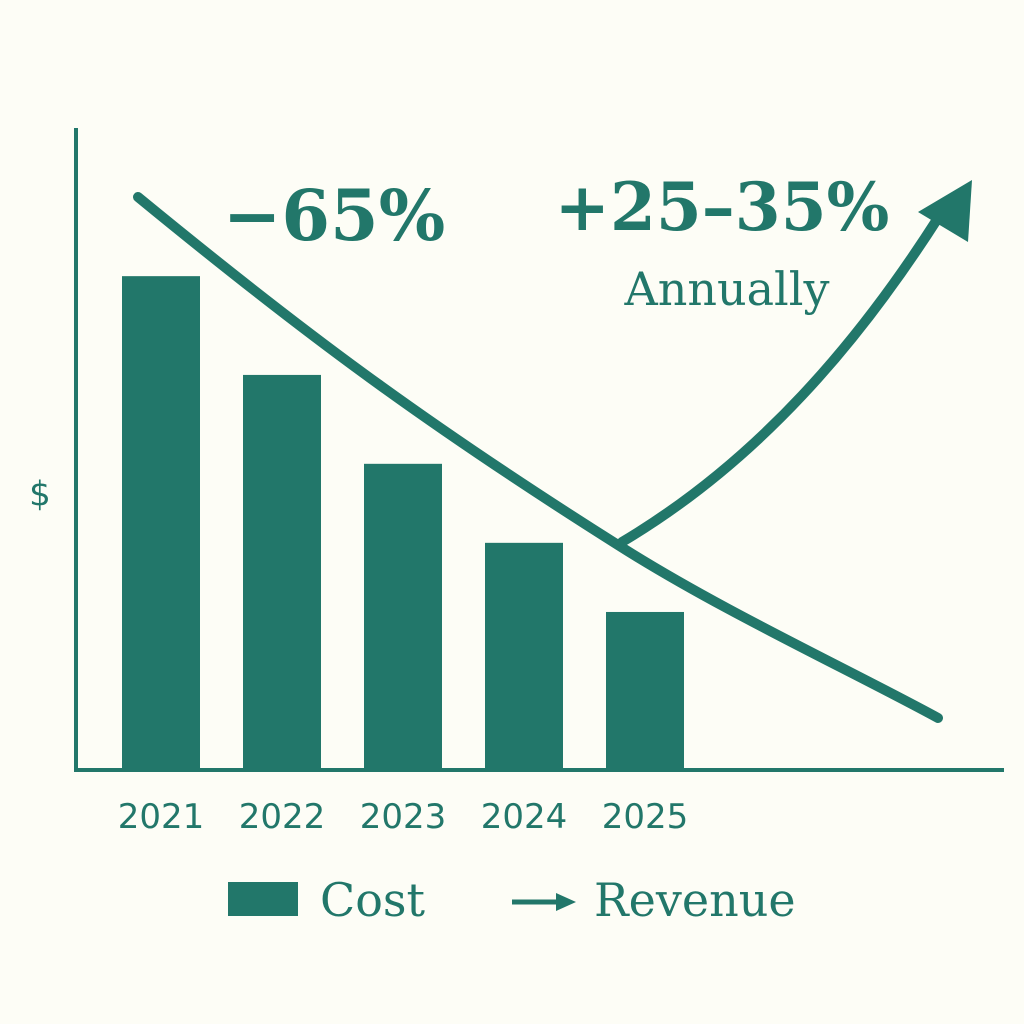 This screenshot has height=1024, width=1024. What do you see at coordinates (524, 817) in the screenshot?
I see `x-tick-label-2024: 2024` at bounding box center [524, 817].